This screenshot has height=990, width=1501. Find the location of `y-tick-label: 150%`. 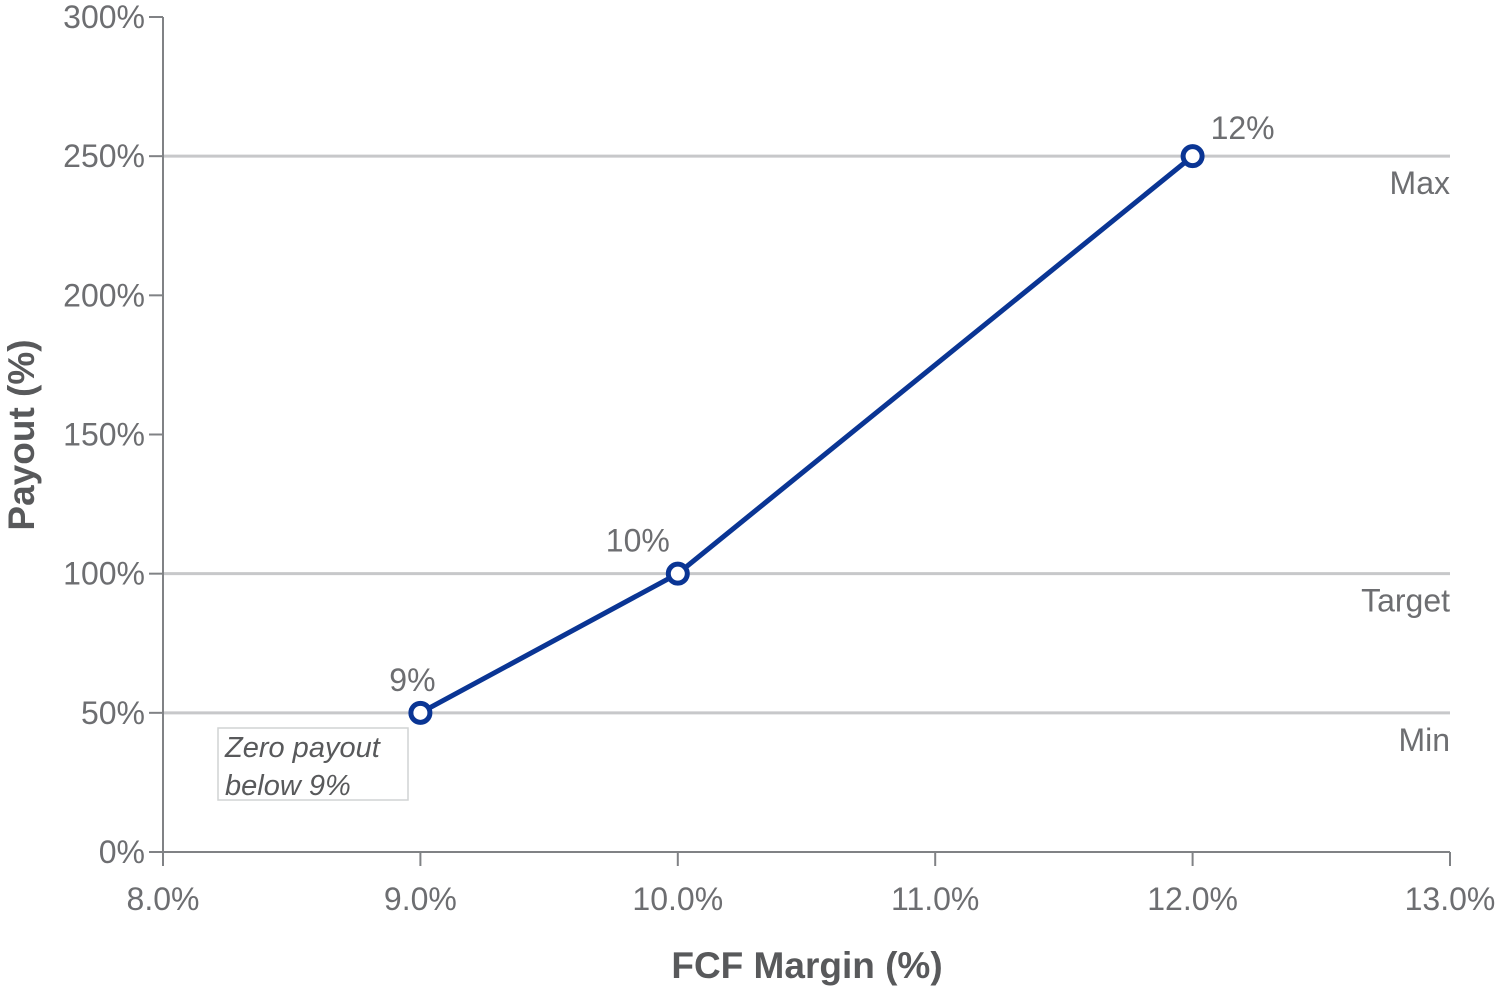

y-tick-label: 150% is located at coordinates (104, 435).